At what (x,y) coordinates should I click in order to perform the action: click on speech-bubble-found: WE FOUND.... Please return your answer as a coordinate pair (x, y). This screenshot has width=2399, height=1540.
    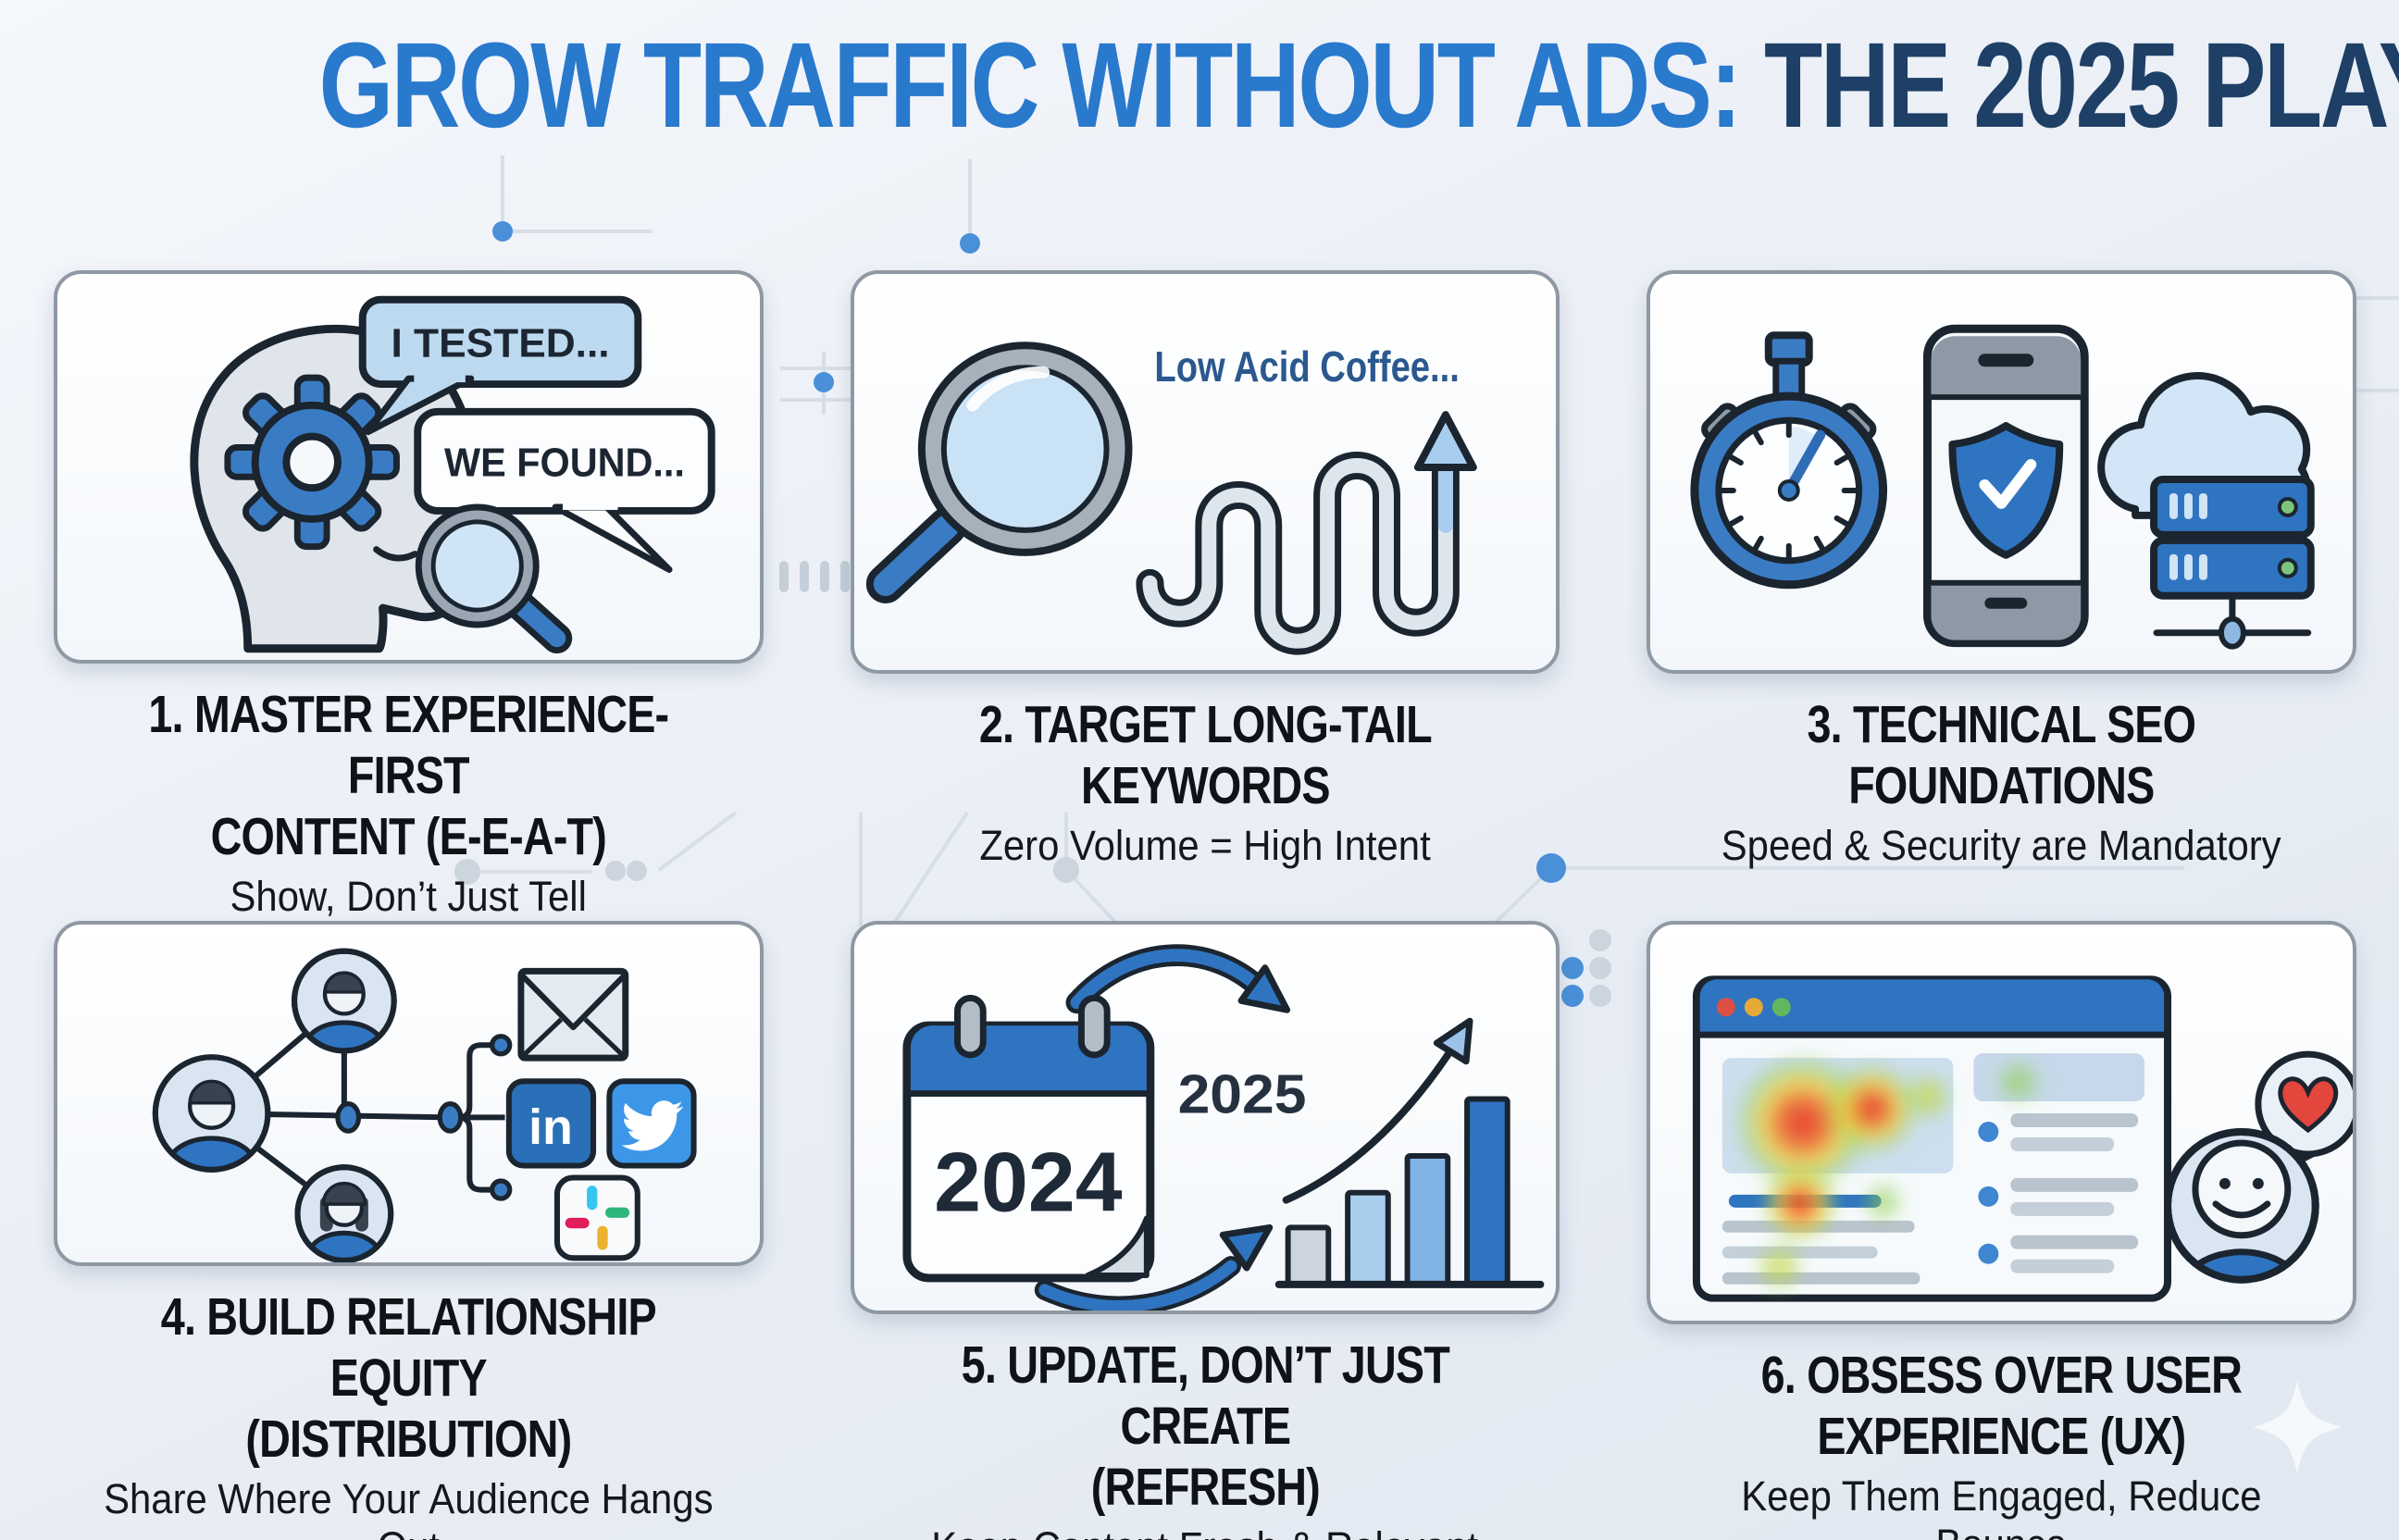
    Looking at the image, I should click on (565, 490).